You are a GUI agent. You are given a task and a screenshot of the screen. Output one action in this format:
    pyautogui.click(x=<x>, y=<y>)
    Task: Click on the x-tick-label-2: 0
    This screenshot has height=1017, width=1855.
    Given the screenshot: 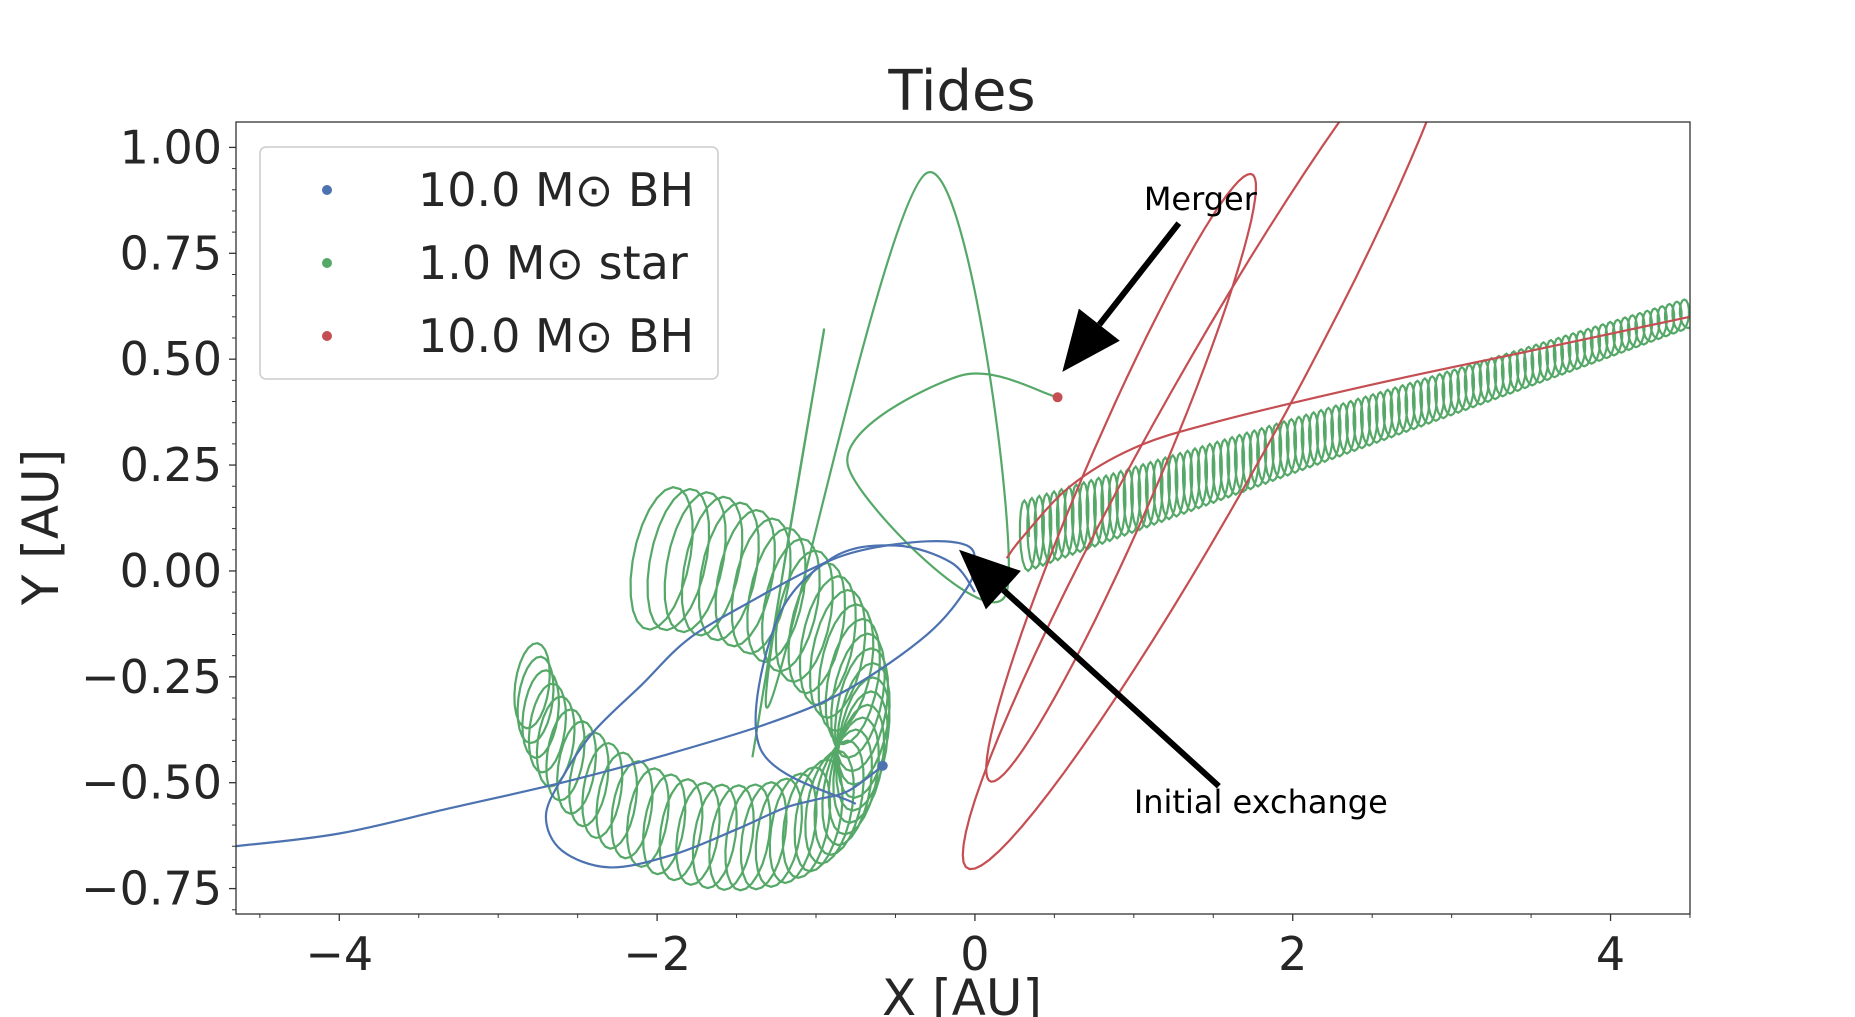 What is the action you would take?
    pyautogui.click(x=974, y=954)
    